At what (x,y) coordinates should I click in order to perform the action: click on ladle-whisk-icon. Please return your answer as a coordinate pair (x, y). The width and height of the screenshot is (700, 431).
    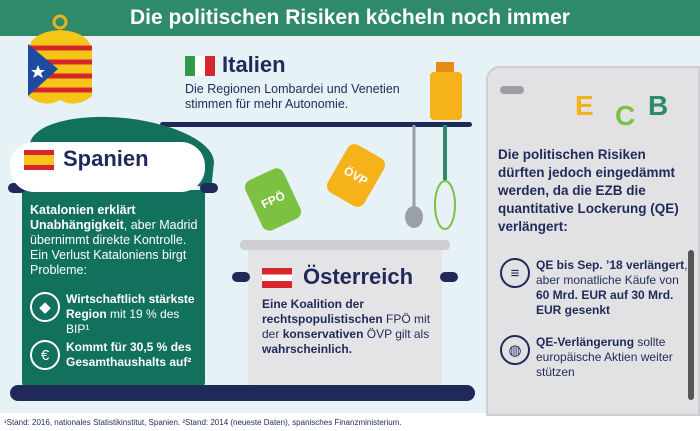
    Looking at the image, I should click on (430, 177).